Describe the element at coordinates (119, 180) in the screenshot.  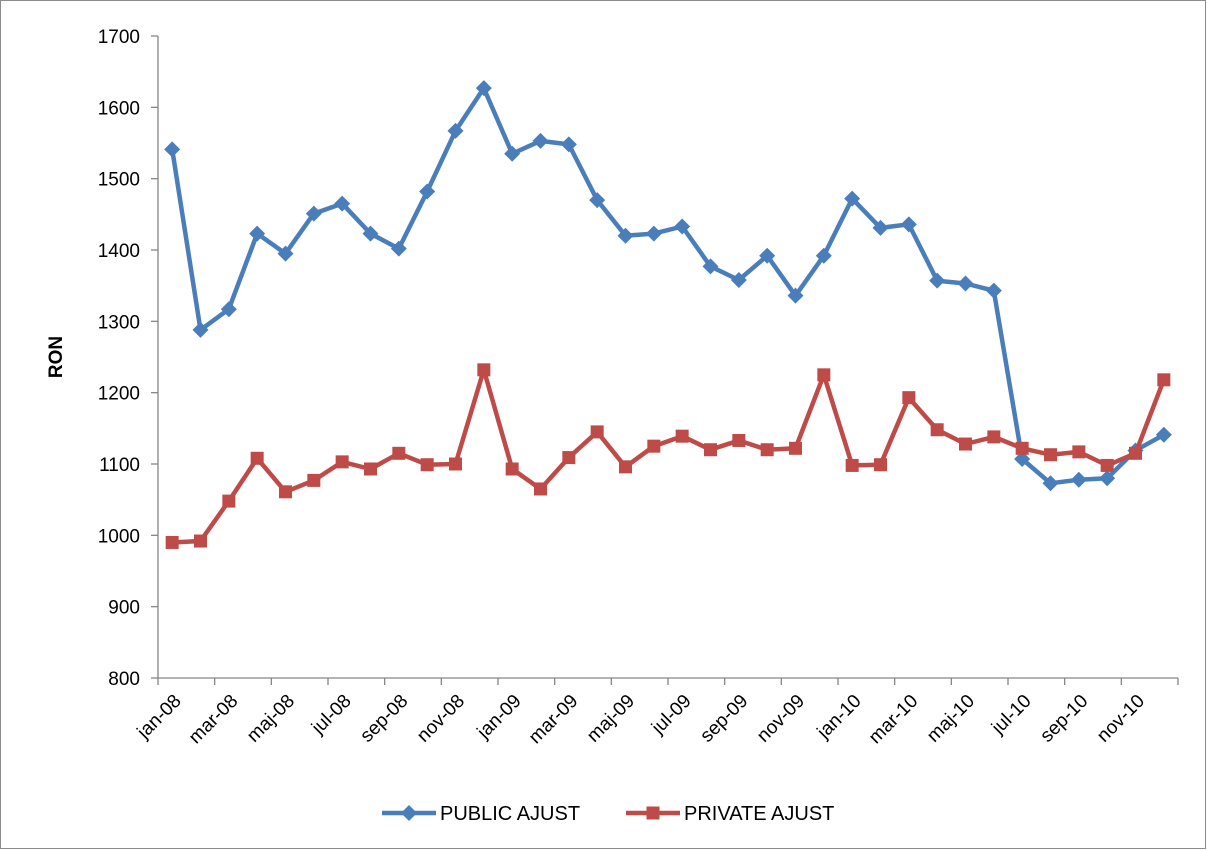
I see `y-tick-label: 1500` at that location.